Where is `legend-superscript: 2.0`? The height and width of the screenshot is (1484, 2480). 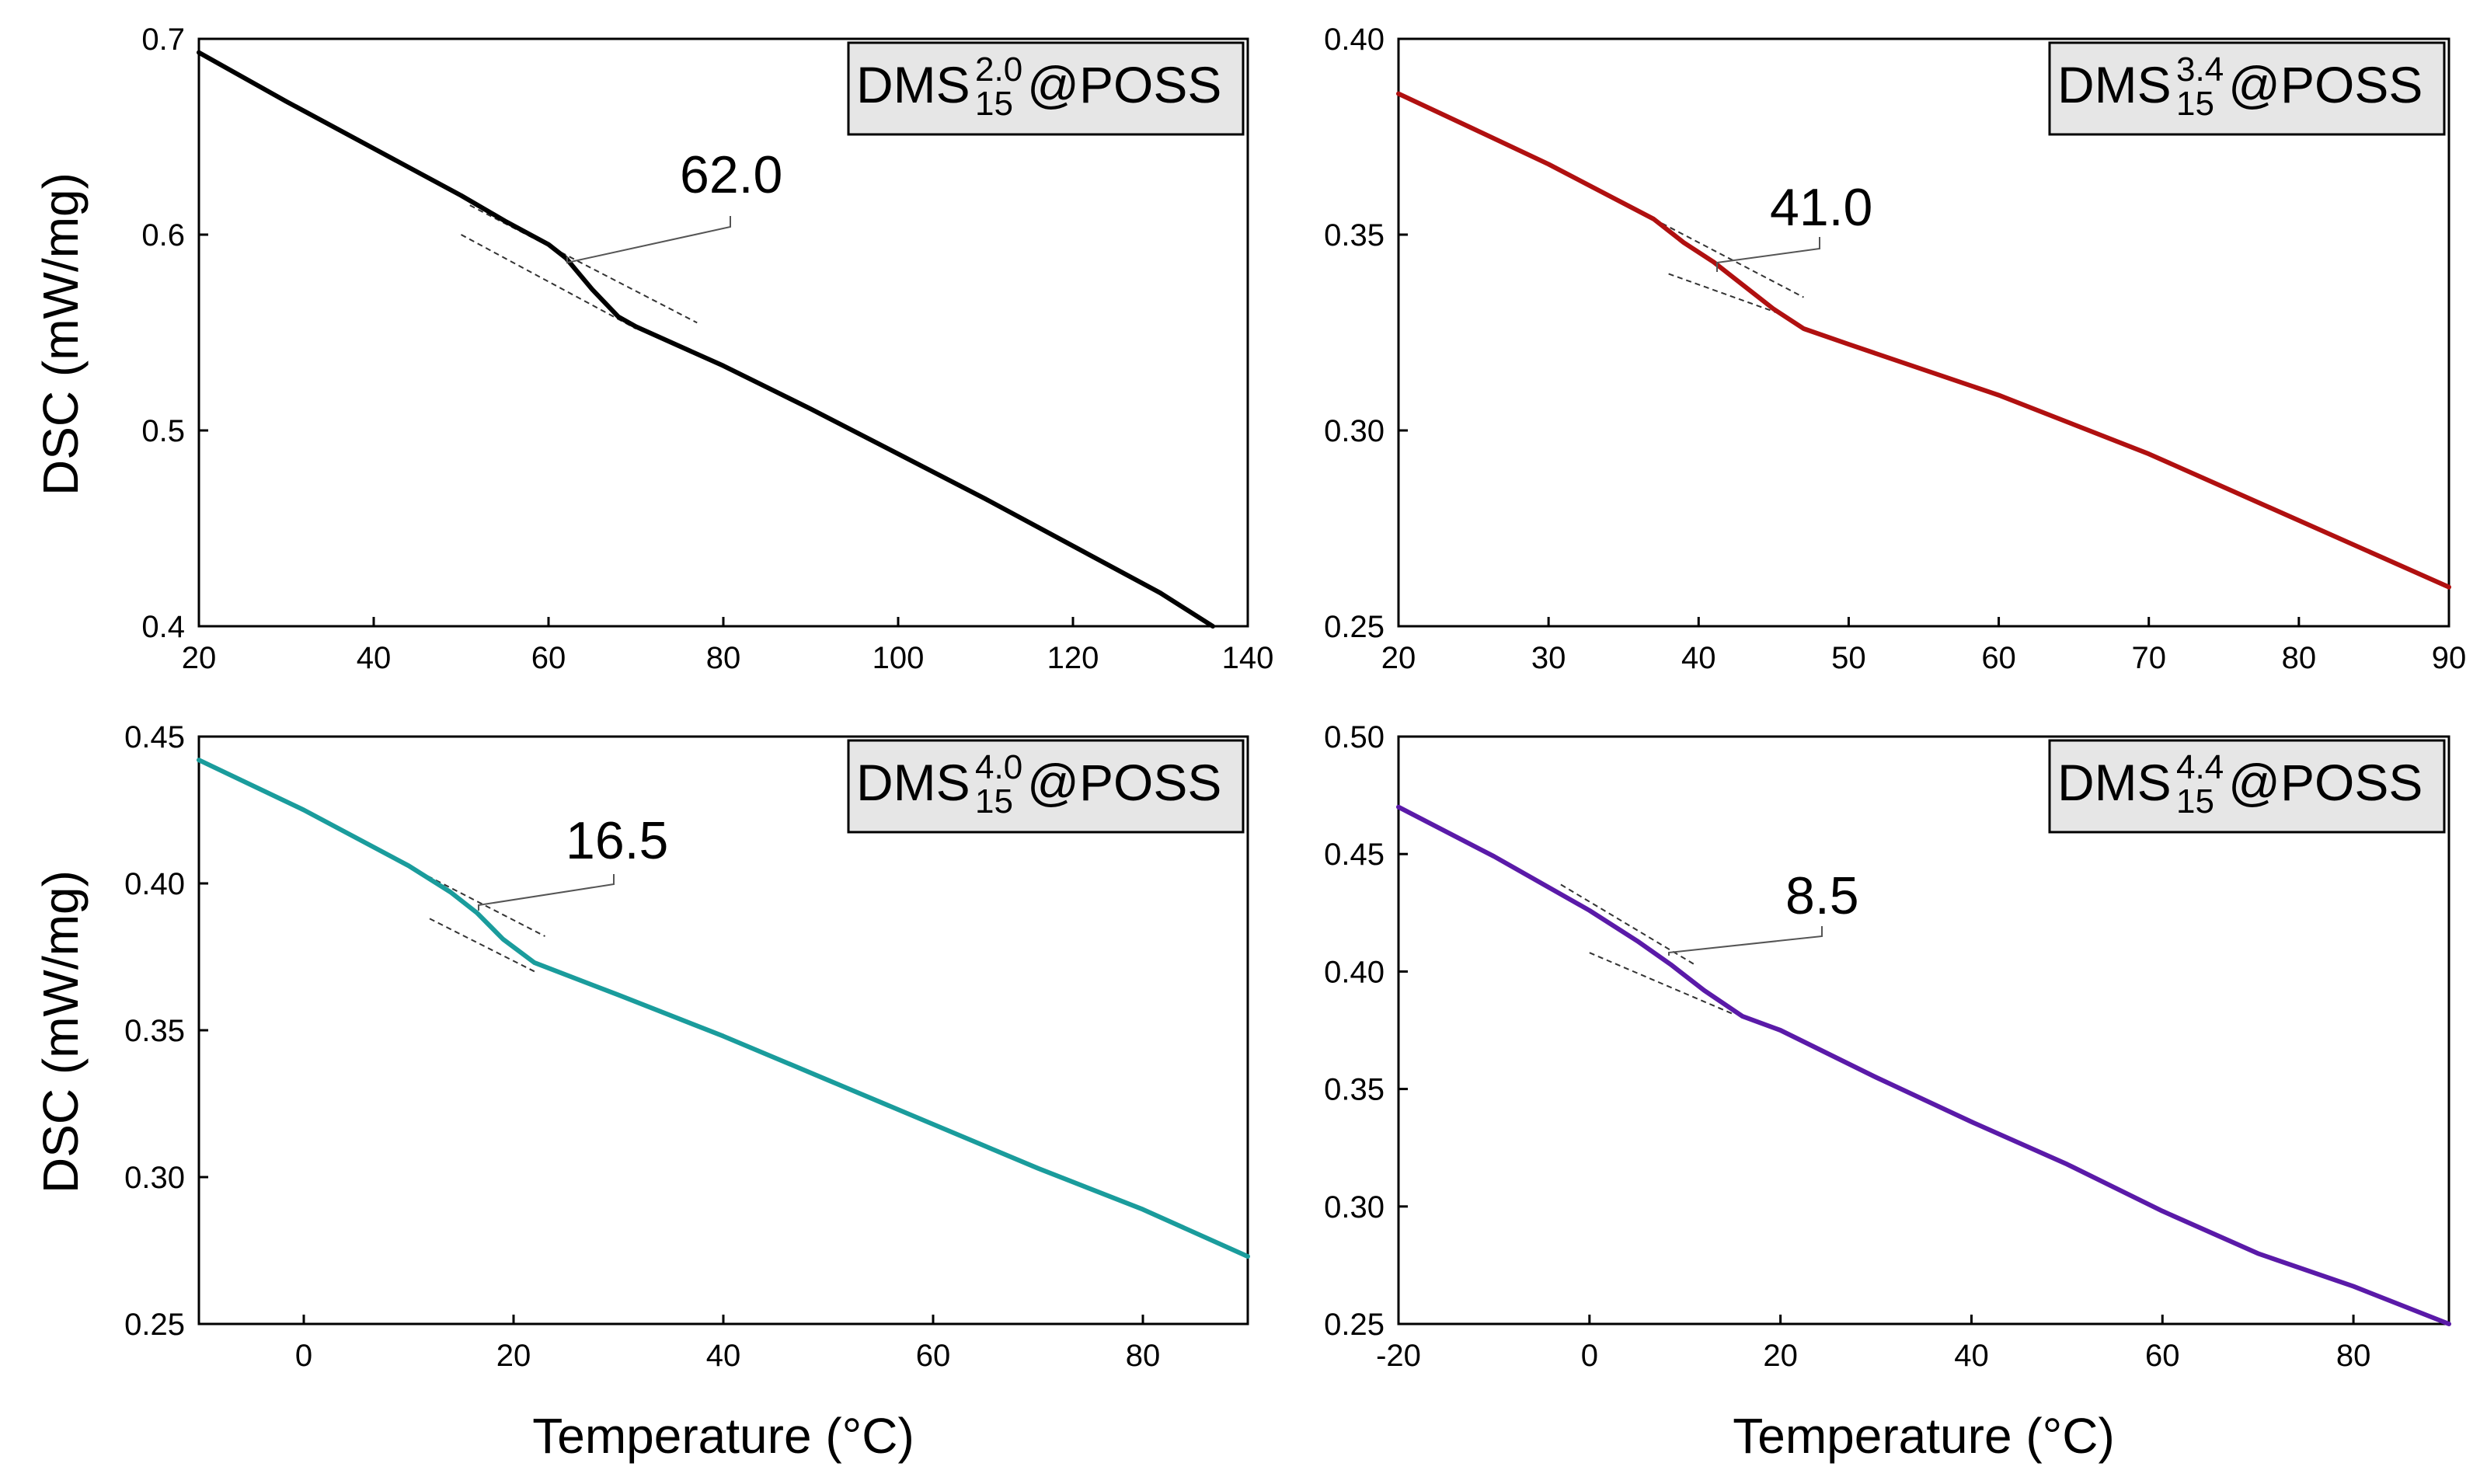 legend-superscript: 2.0 is located at coordinates (998, 70).